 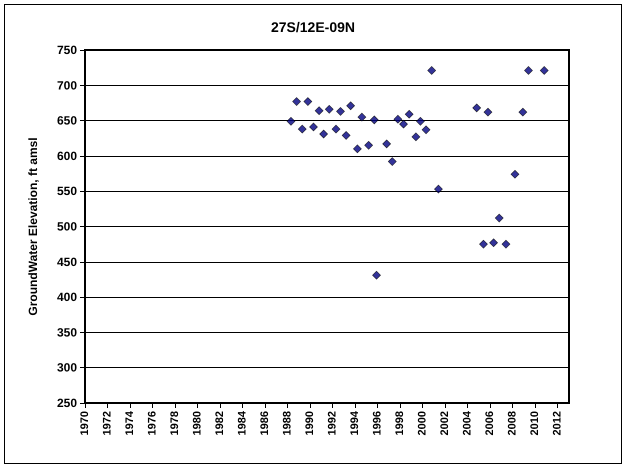 What do you see at coordinates (67, 121) in the screenshot?
I see `y-tick-label: 650` at bounding box center [67, 121].